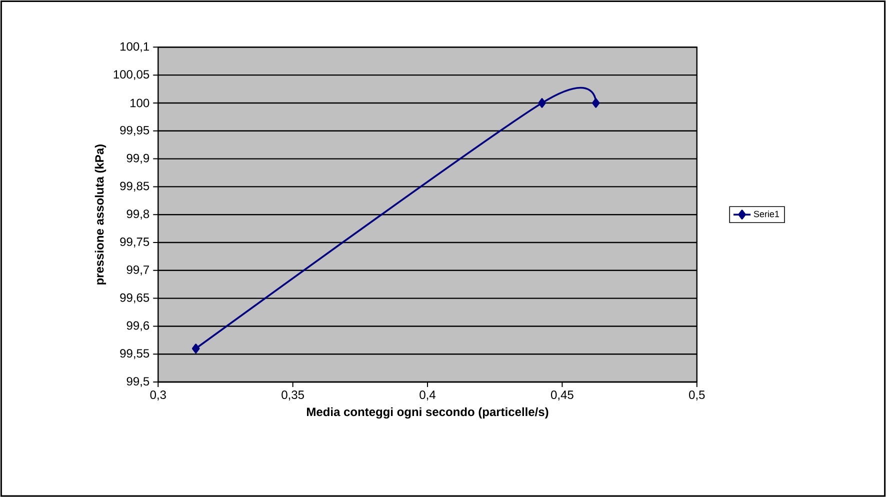 Image resolution: width=886 pixels, height=497 pixels. Describe the element at coordinates (158, 395) in the screenshot. I see `x-tick-label: 0,3` at that location.